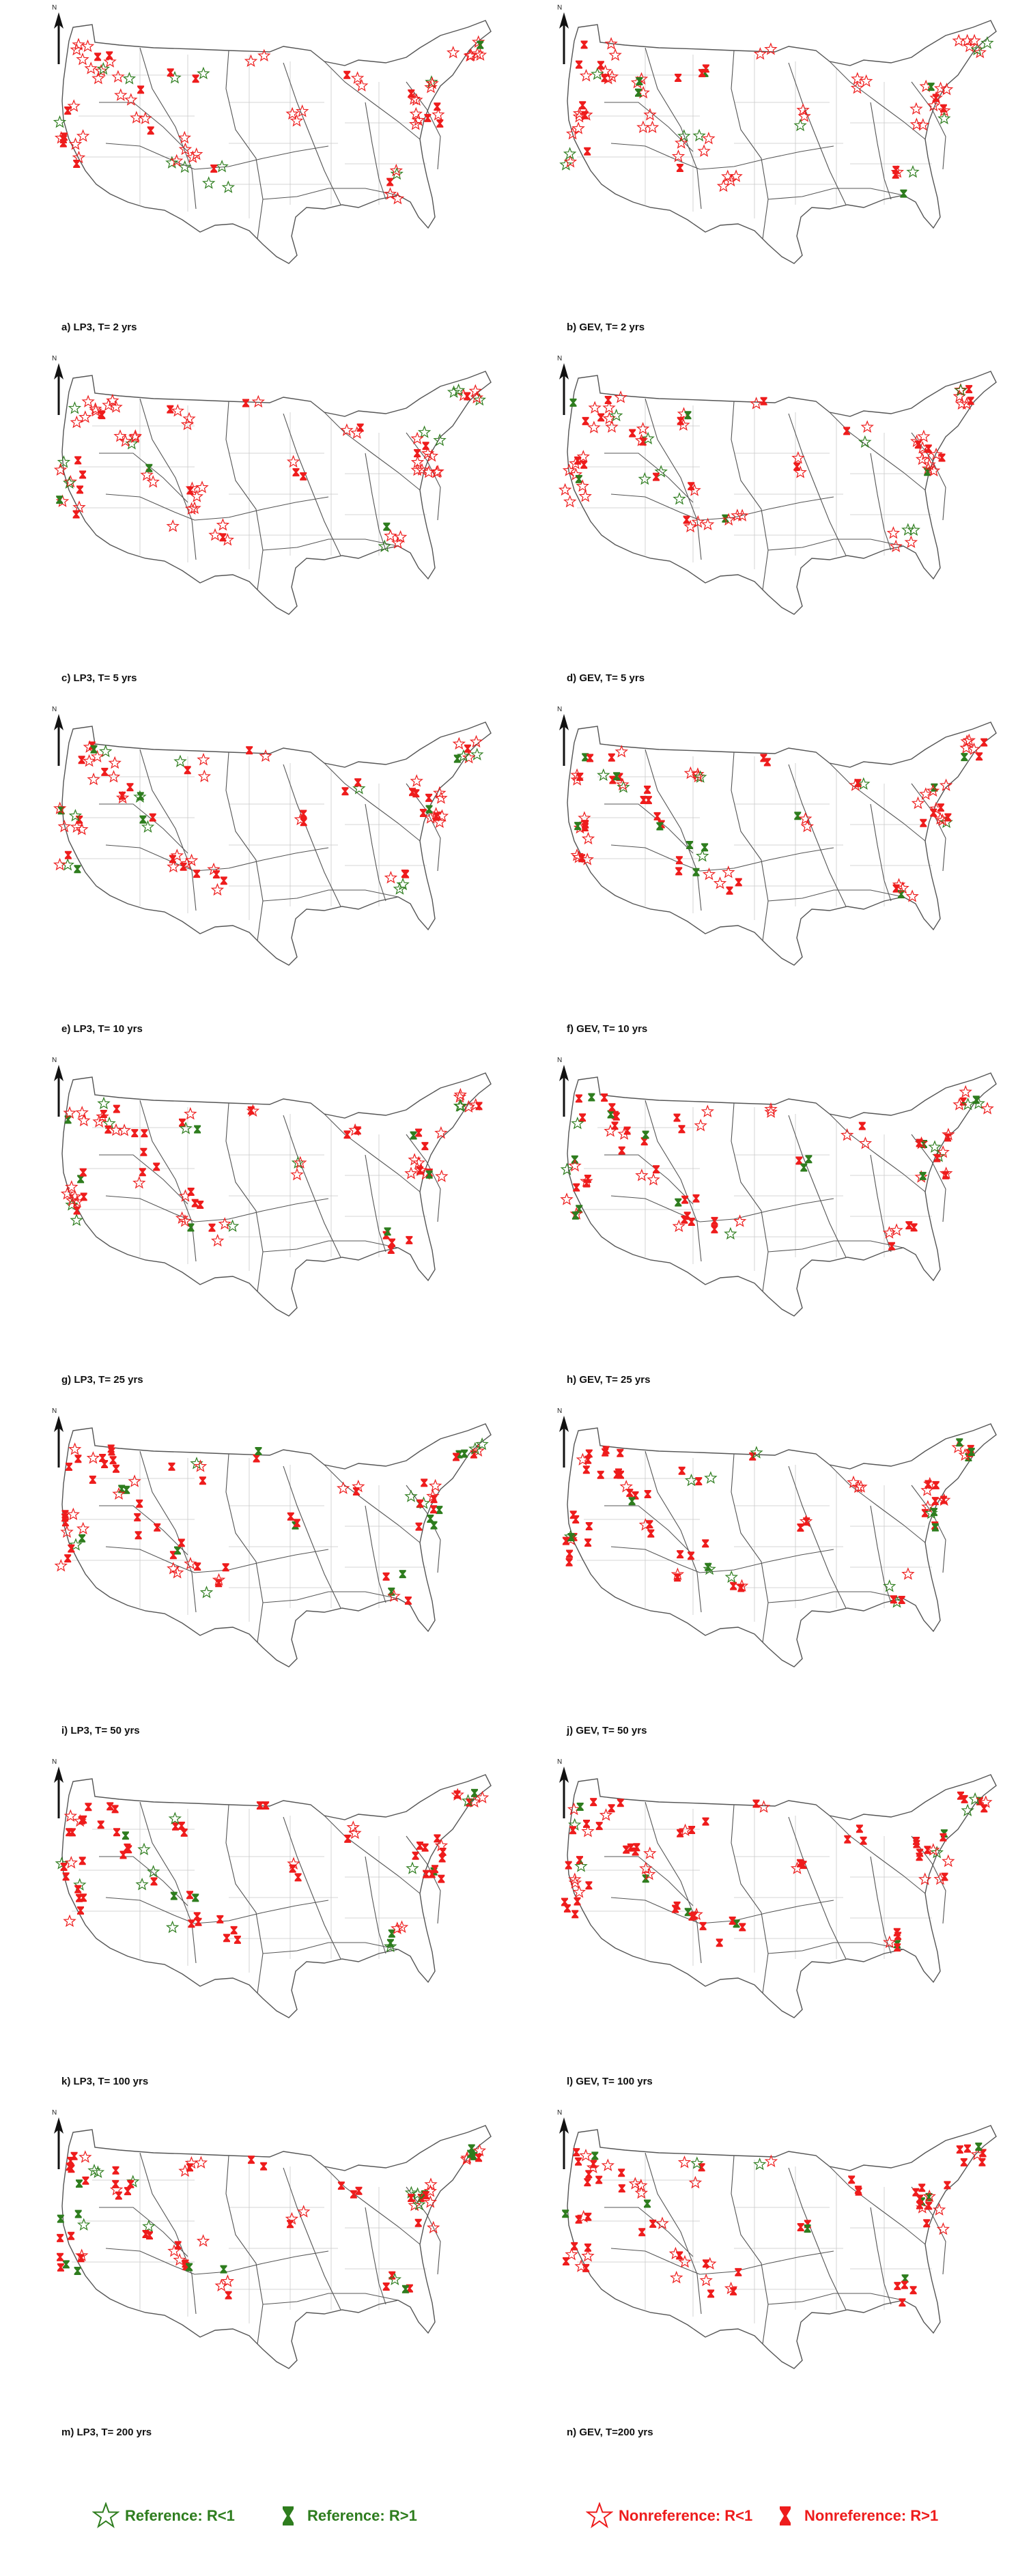 The image size is (1031, 2576). What do you see at coordinates (610, 2432) in the screenshot?
I see `panel-caption: n) GEV, T=200 yrs` at bounding box center [610, 2432].